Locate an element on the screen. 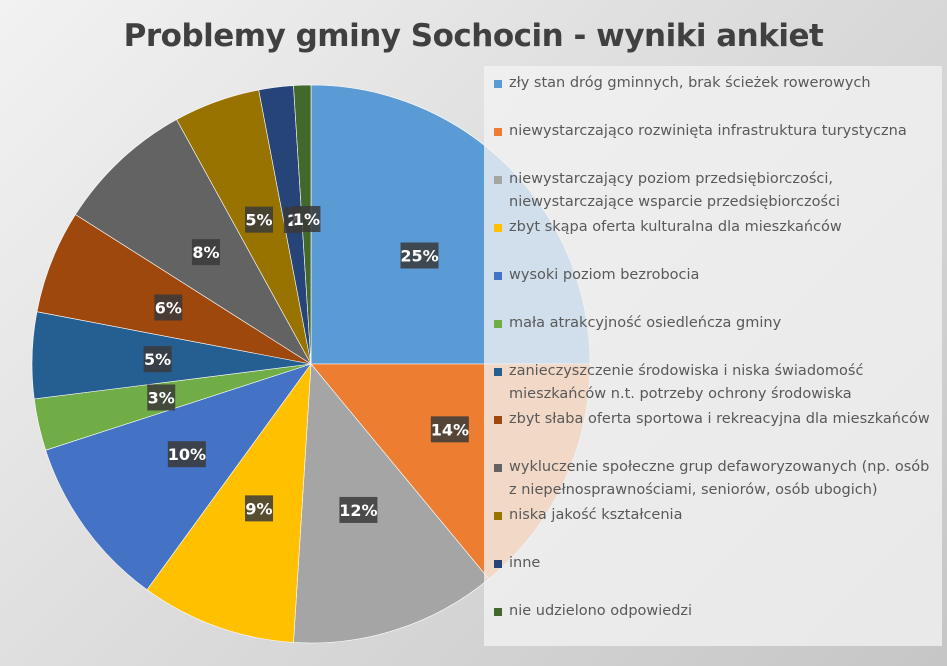 The height and width of the screenshot is (666, 947). legend-label: inne is located at coordinates (525, 563).